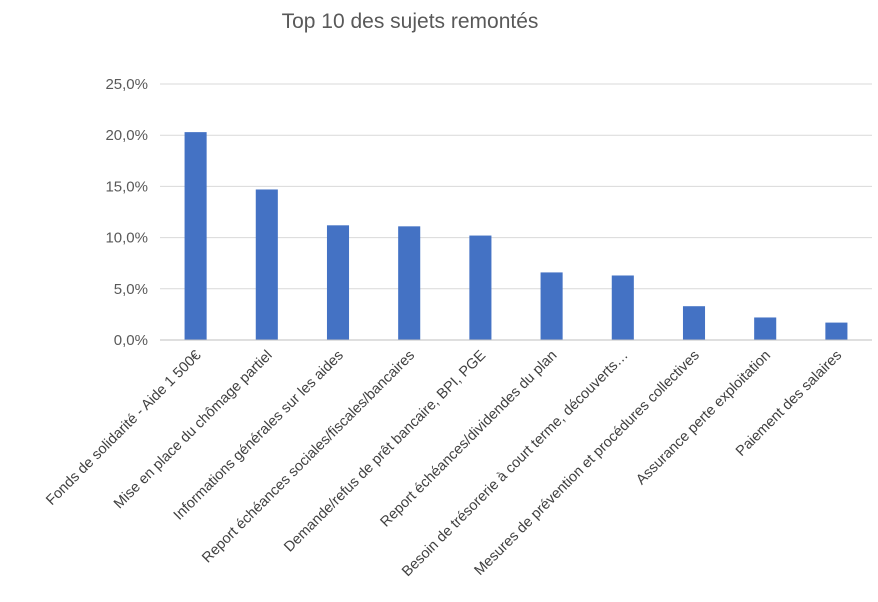 The height and width of the screenshot is (602, 878). What do you see at coordinates (126, 135) in the screenshot?
I see `y-tick-label: 20,0%` at bounding box center [126, 135].